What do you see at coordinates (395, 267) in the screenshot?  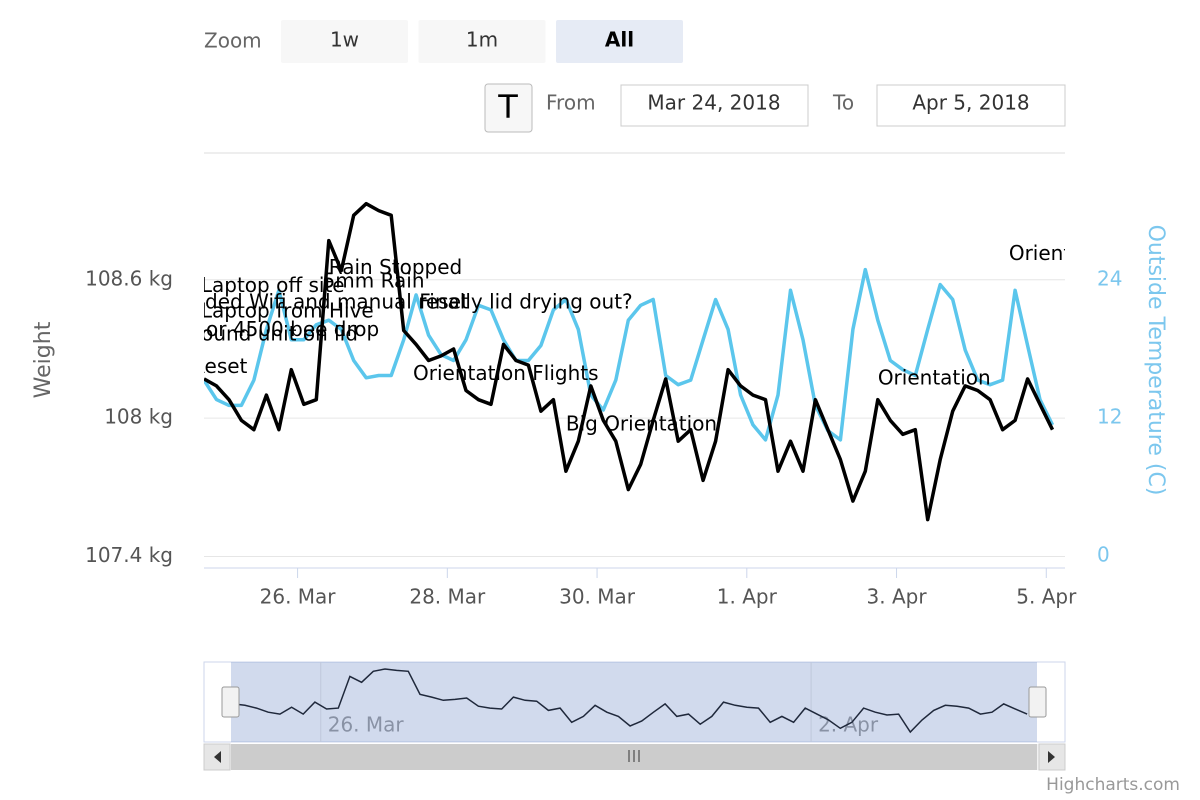 I see `annotation: Rain Stopped` at bounding box center [395, 267].